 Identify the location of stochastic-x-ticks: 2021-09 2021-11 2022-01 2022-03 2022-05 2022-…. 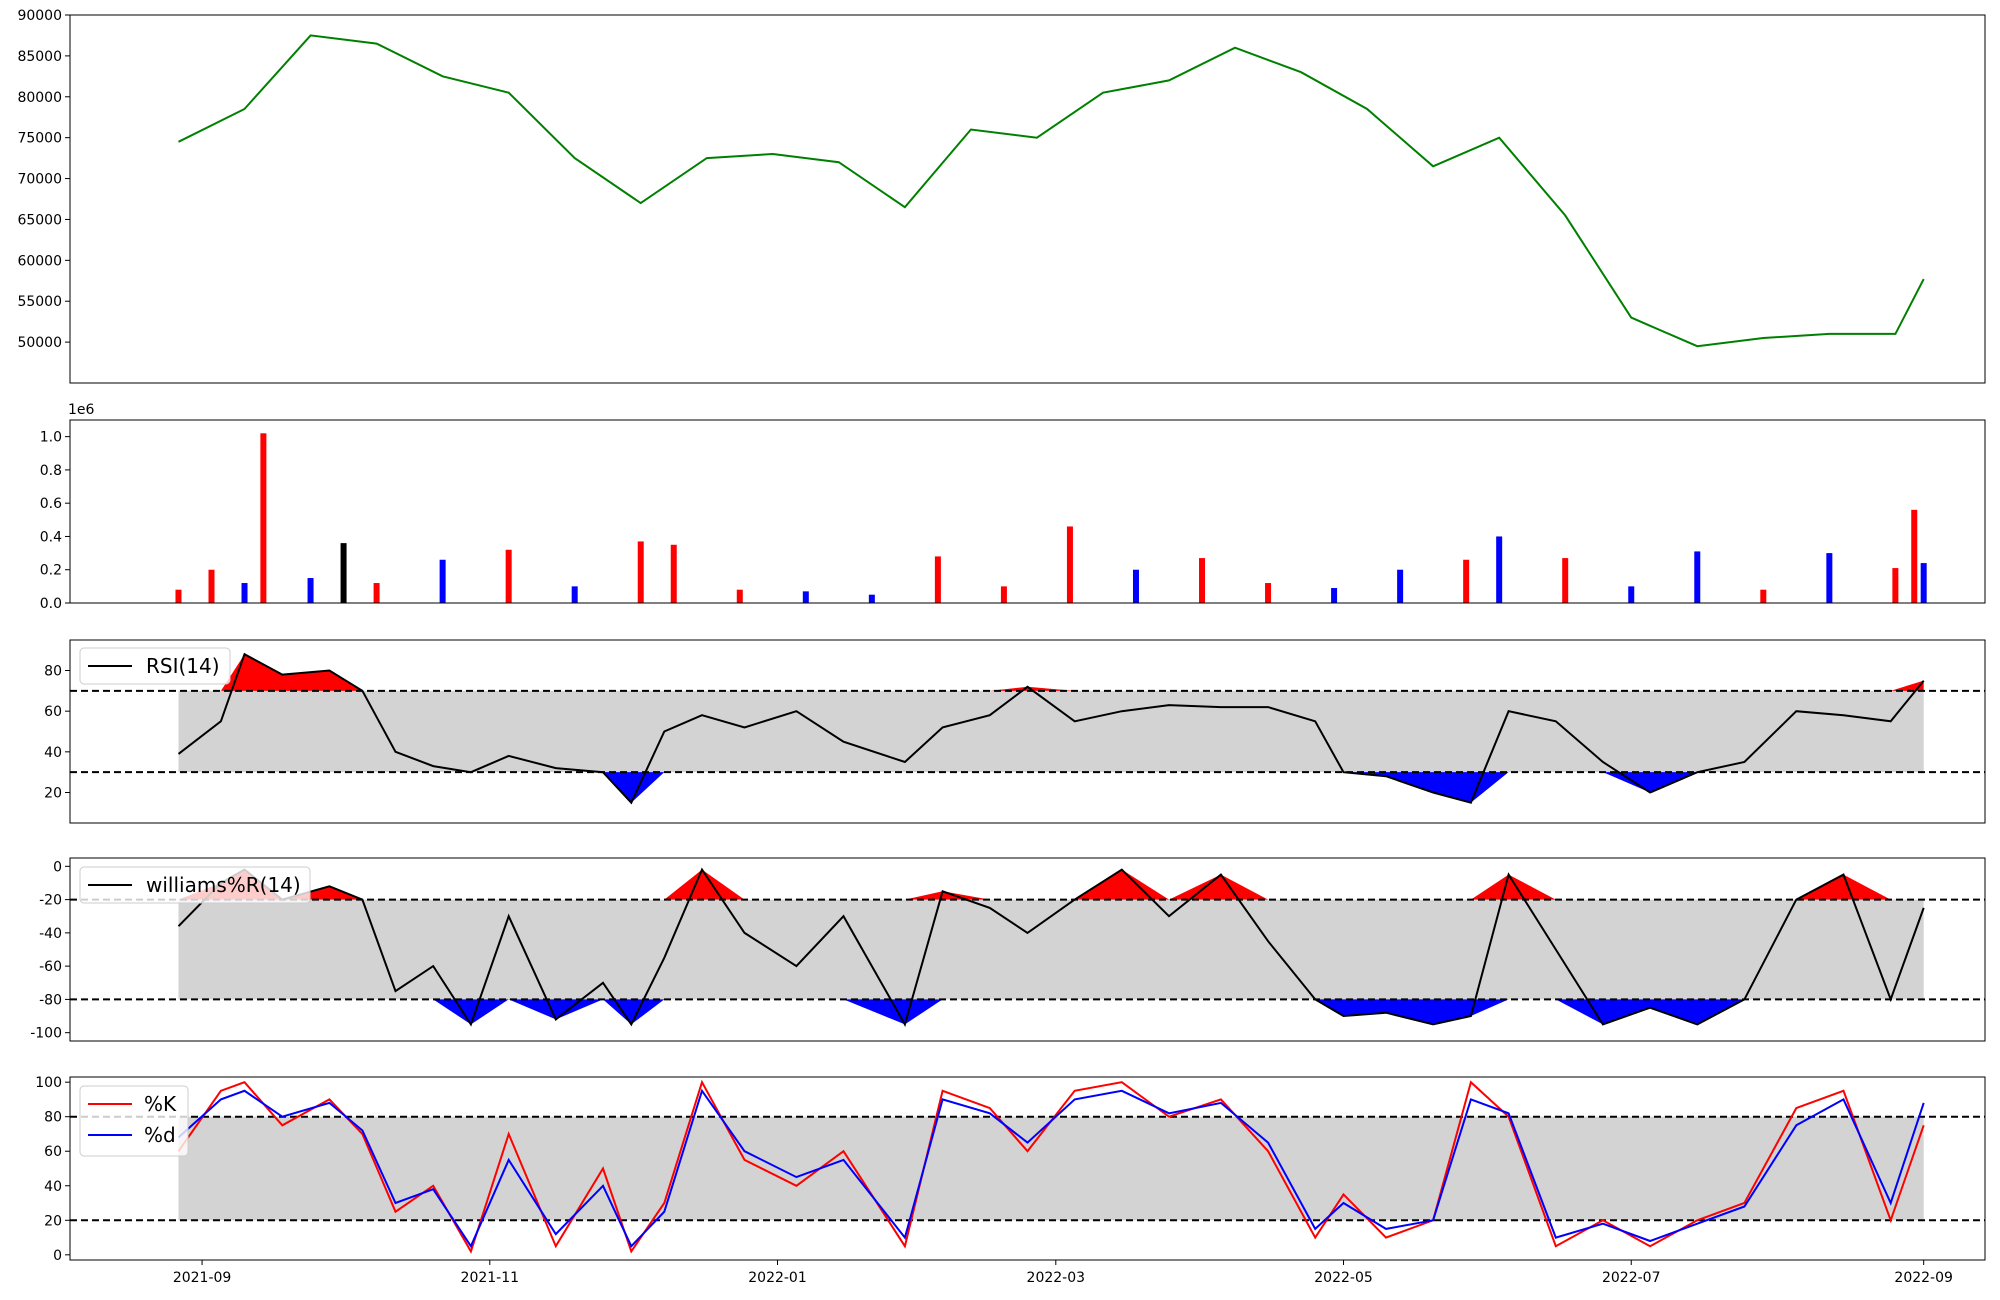
(1063, 1273).